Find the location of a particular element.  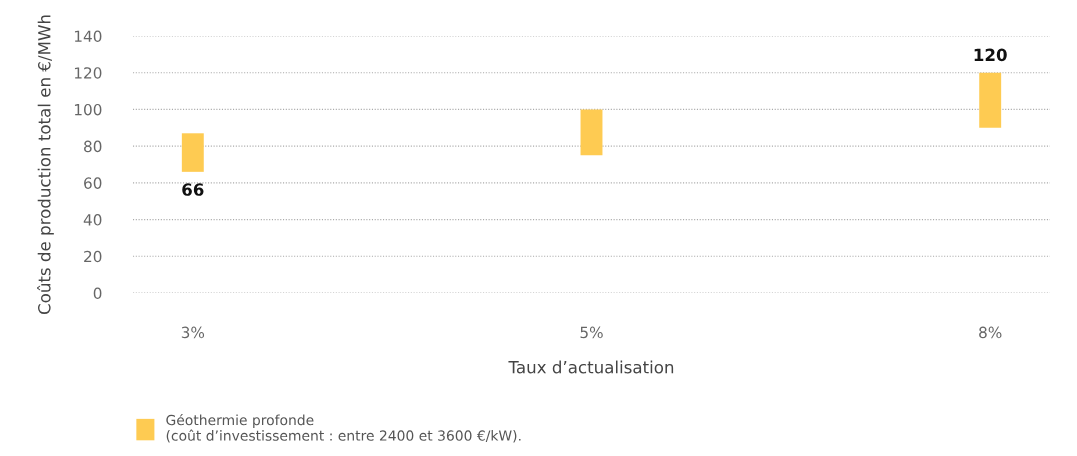

y-tick-label: 140 is located at coordinates (88, 36).